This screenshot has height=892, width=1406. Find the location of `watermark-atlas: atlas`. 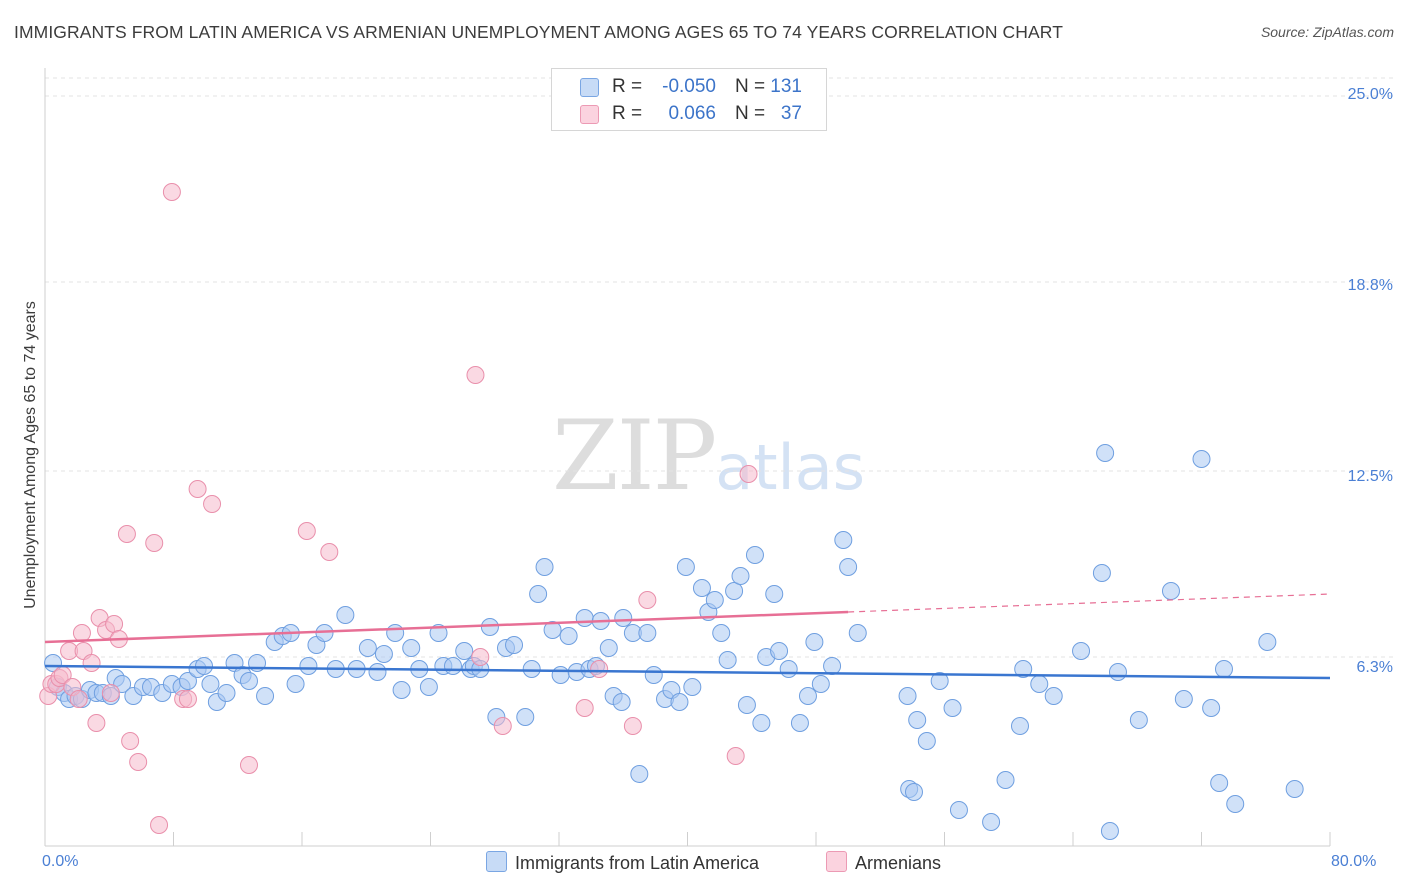

watermark-atlas: atlas is located at coordinates (790, 467).